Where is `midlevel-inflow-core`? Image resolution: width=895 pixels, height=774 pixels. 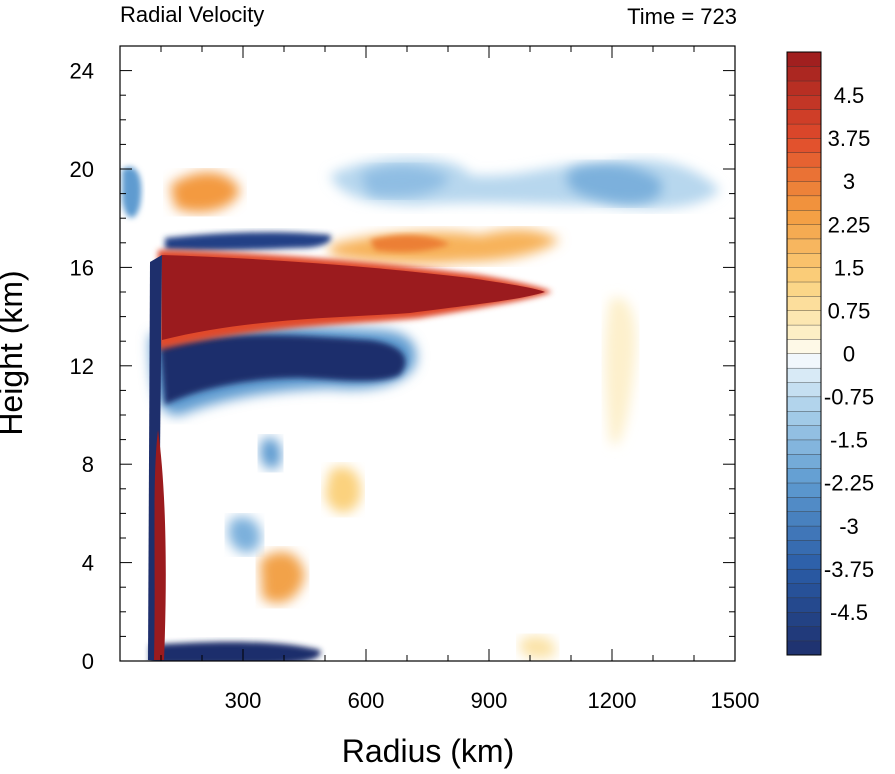
midlevel-inflow-core is located at coordinates (283, 370).